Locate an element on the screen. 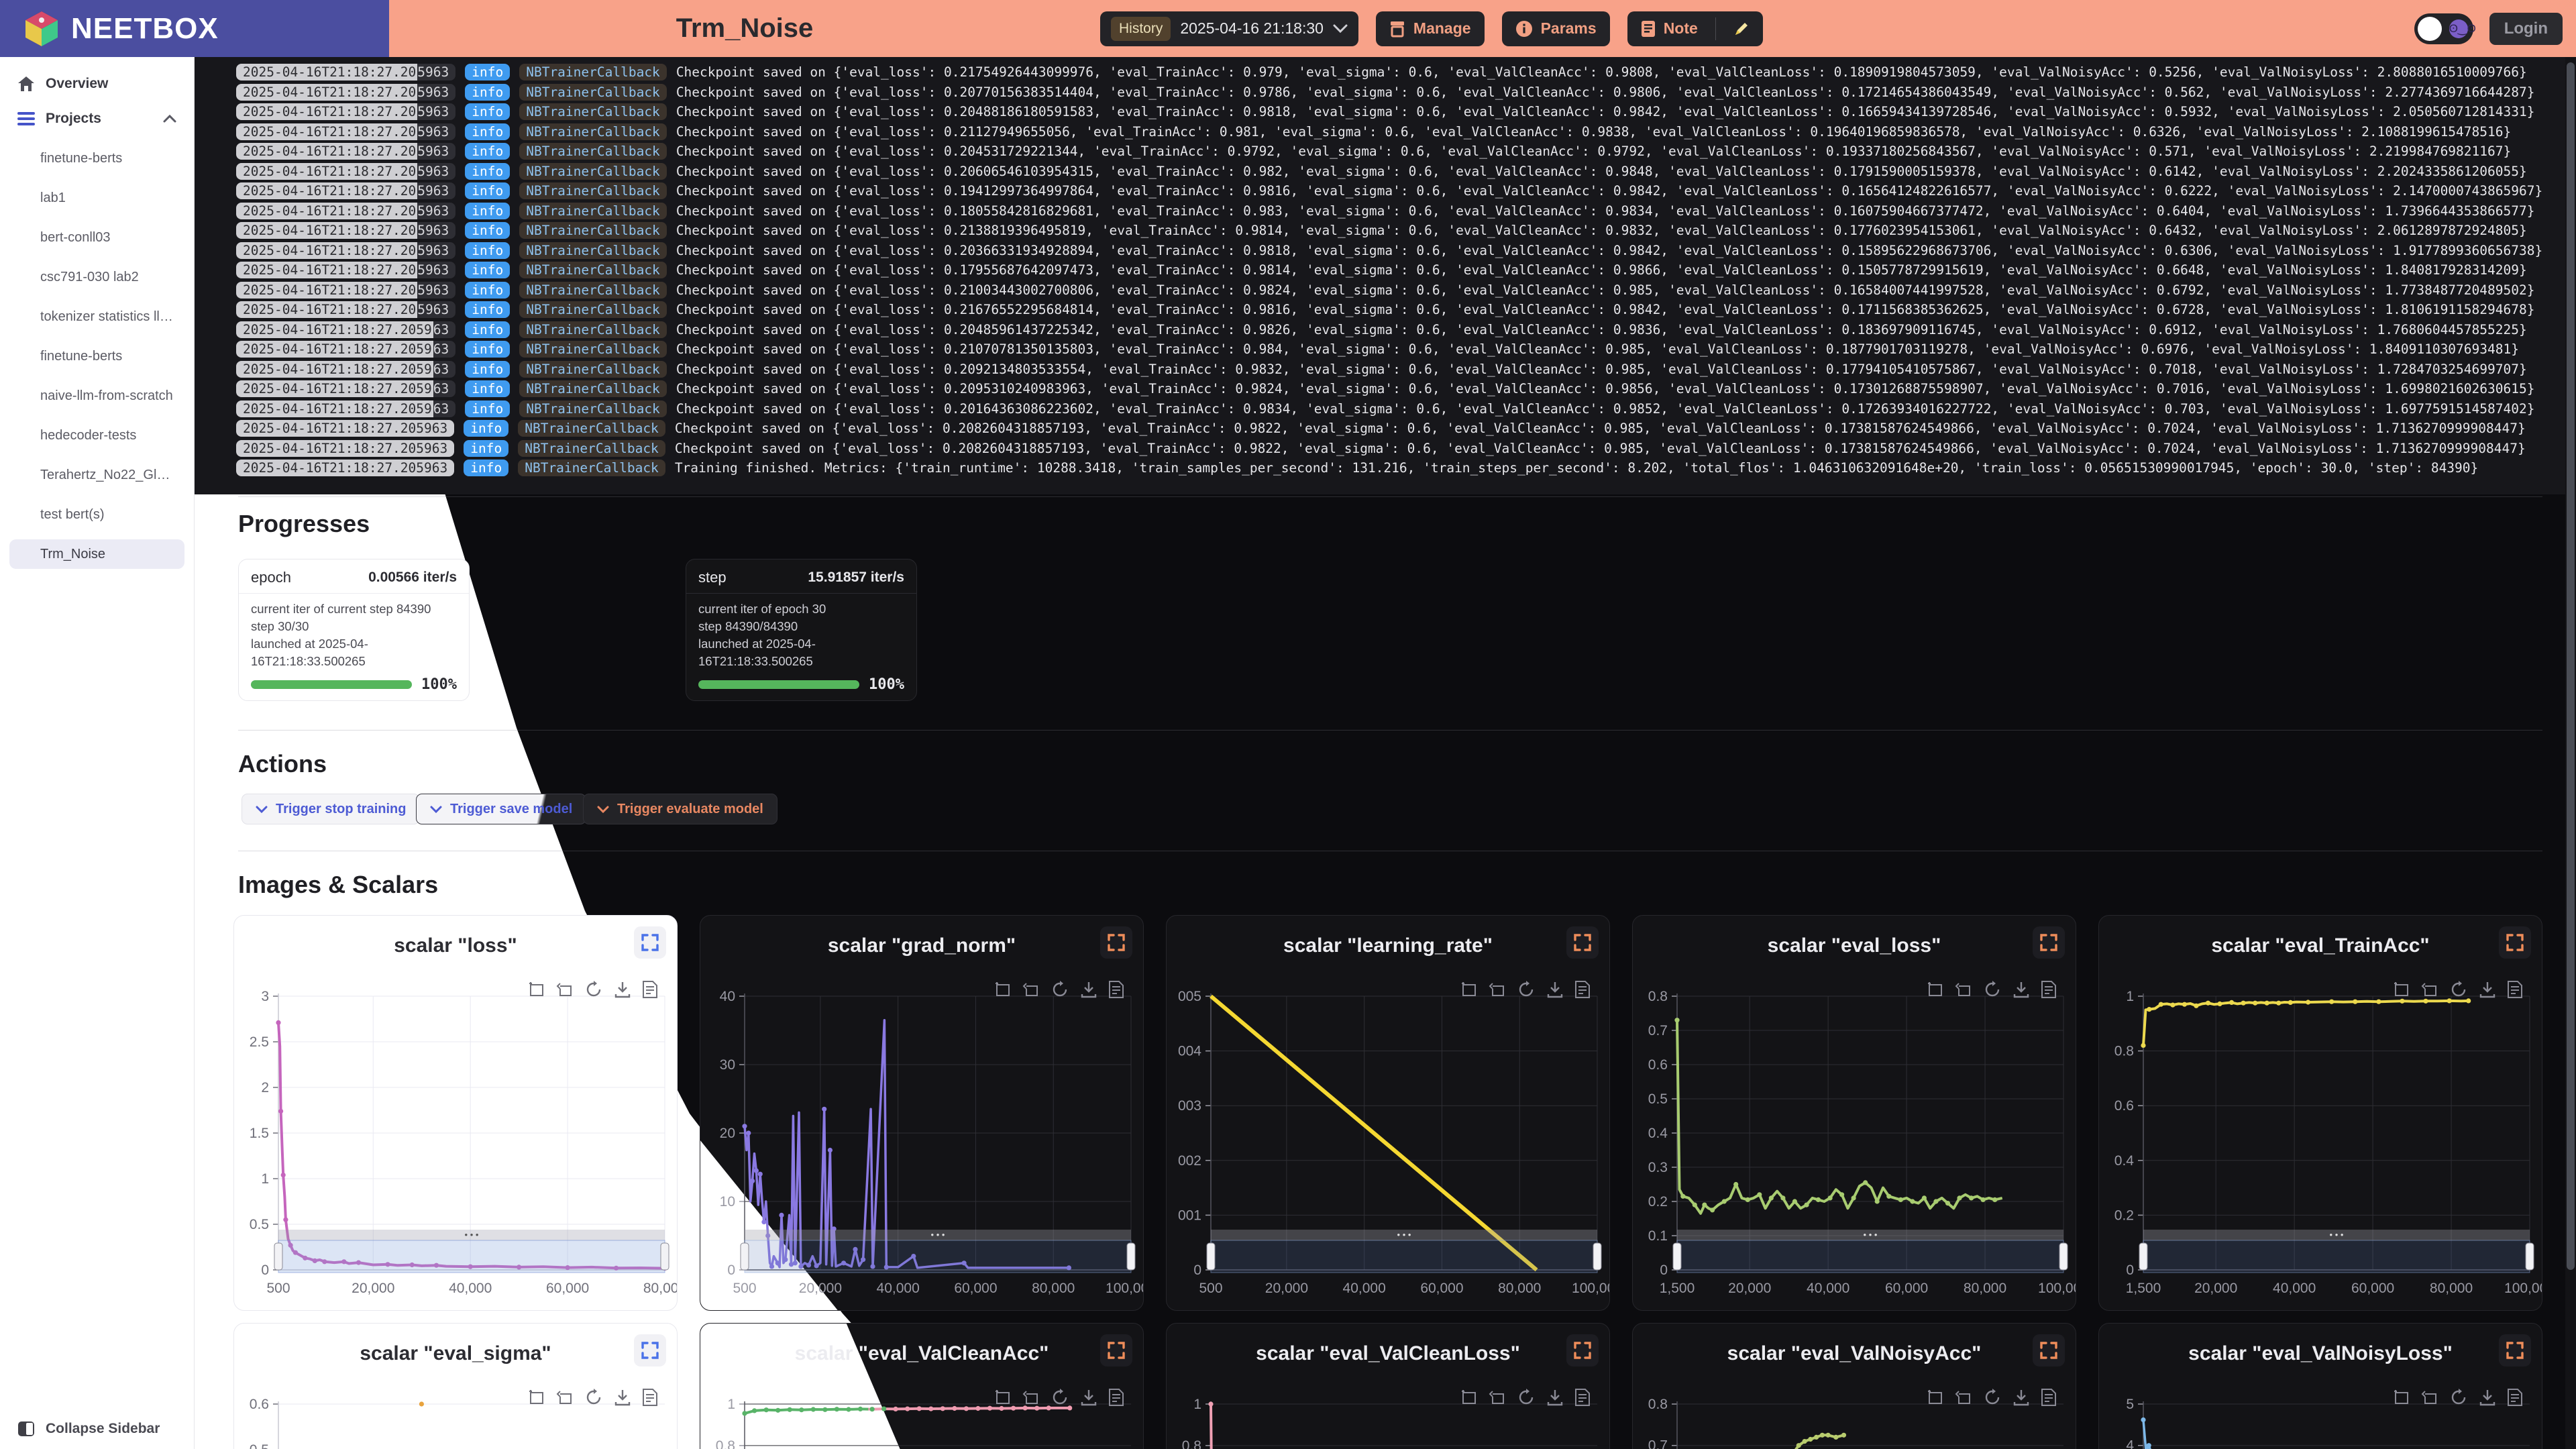 The width and height of the screenshot is (2576, 1449). chart-plot-eval_sigma: 0.60.50.4 is located at coordinates (456, 1386).